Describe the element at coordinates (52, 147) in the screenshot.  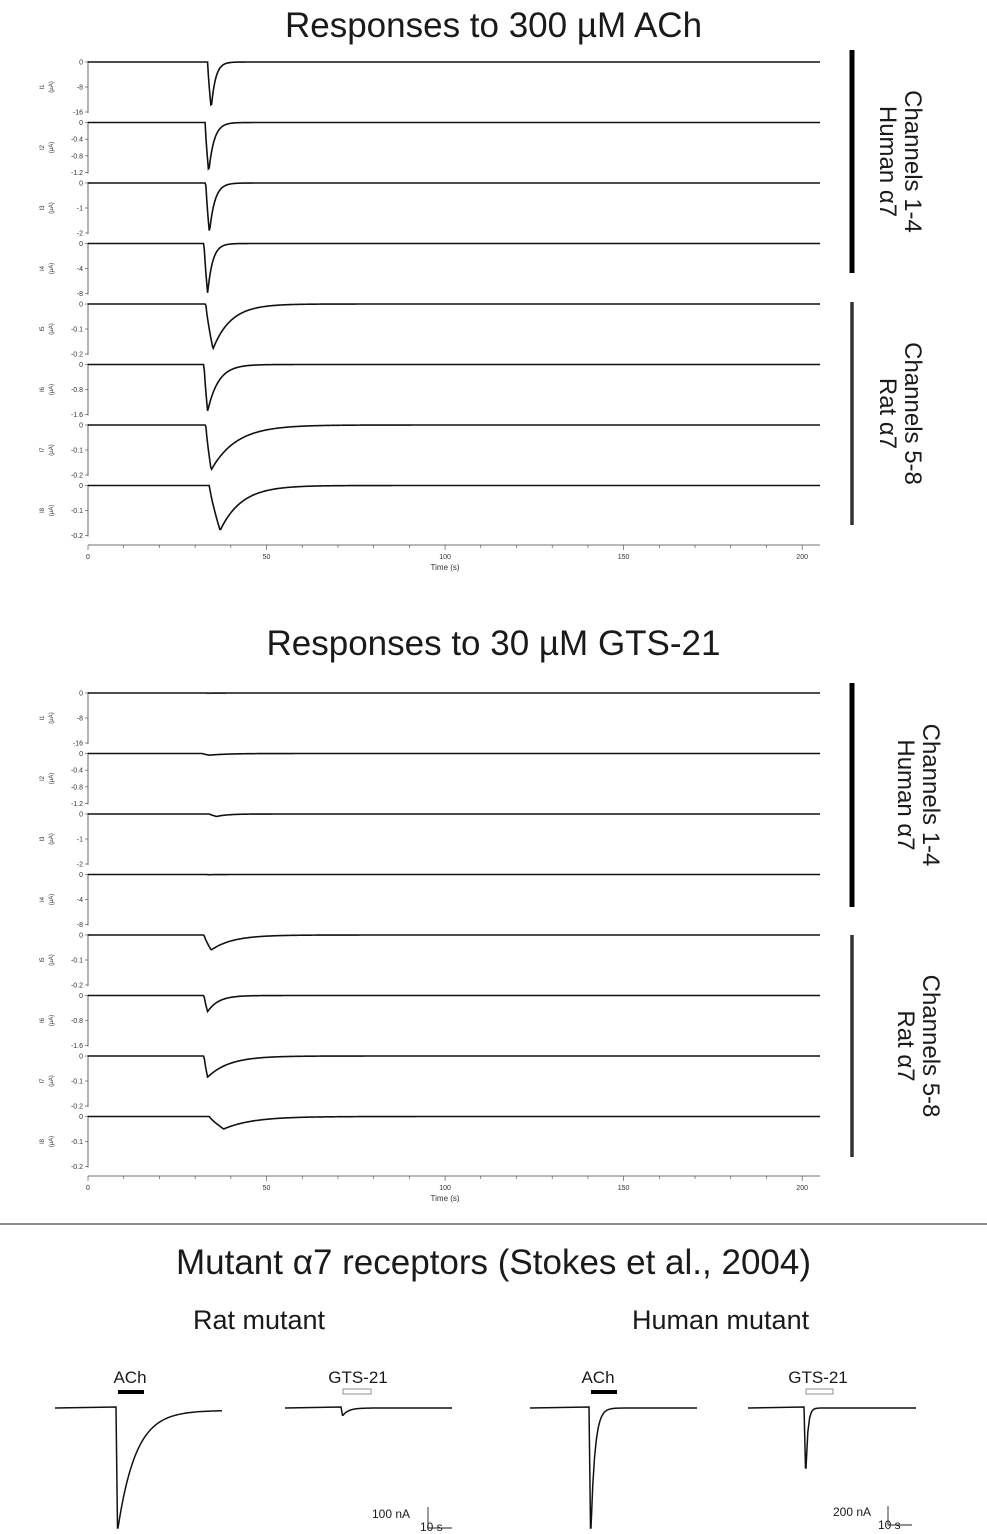
I see `p1-ch2-unit: (µA)` at that location.